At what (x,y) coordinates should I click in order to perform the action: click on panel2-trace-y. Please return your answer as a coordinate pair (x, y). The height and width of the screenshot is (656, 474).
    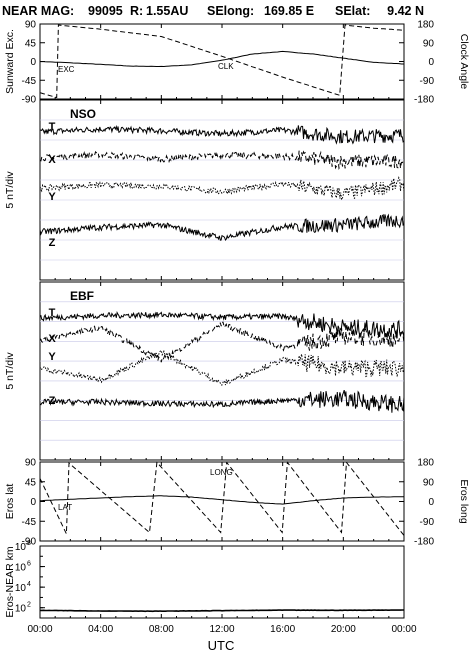
    Looking at the image, I should click on (222, 189).